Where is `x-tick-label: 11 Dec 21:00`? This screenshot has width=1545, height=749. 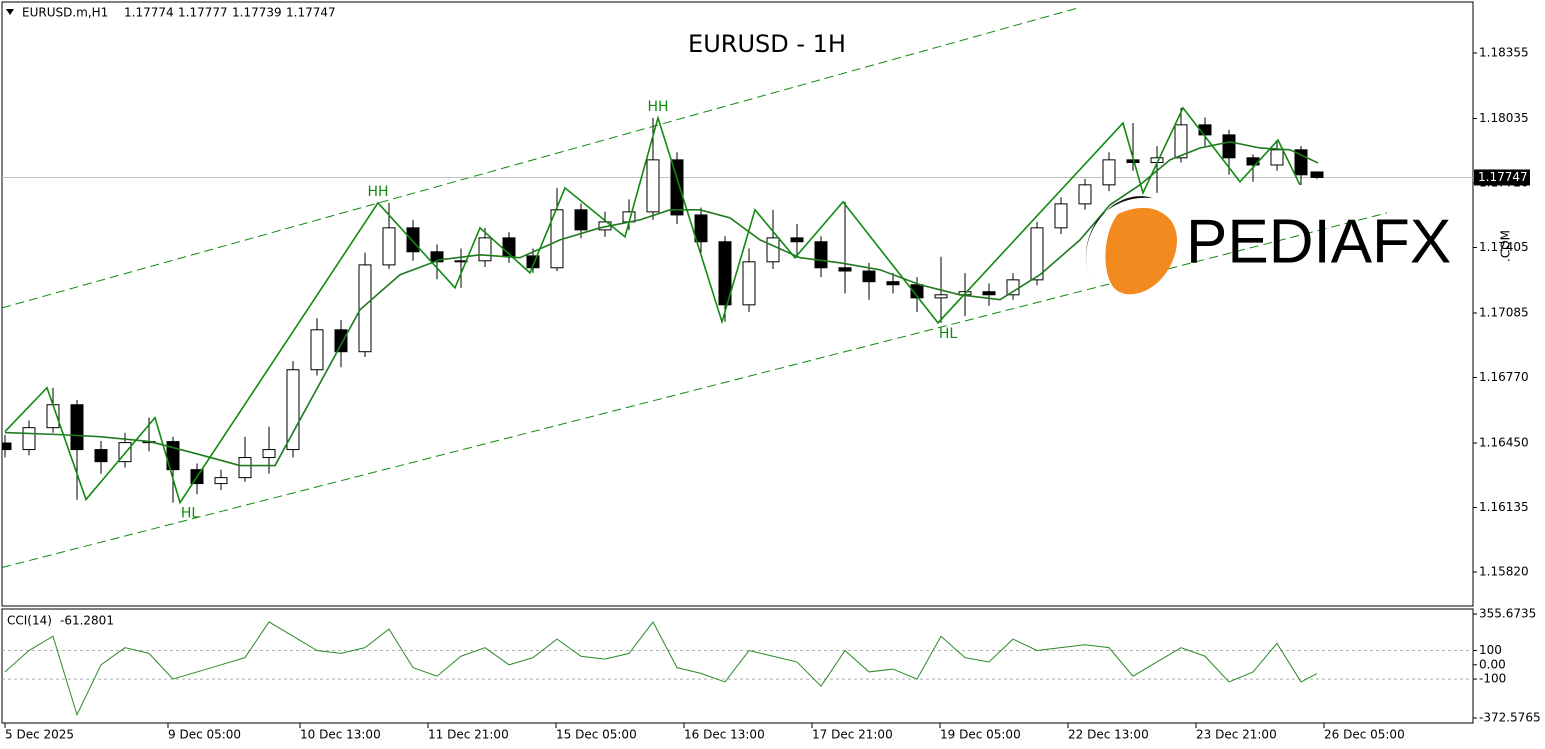 x-tick-label: 11 Dec 21:00 is located at coordinates (468, 735).